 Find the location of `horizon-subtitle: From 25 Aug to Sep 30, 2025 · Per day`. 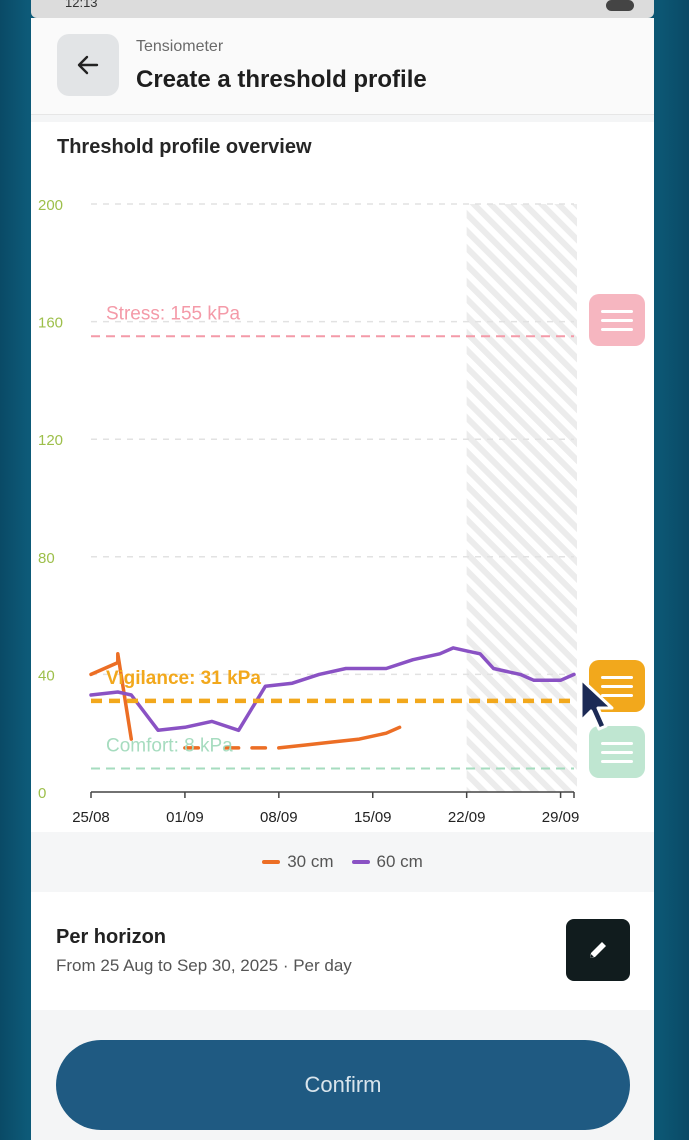

horizon-subtitle: From 25 Aug to Sep 30, 2025 · Per day is located at coordinates (204, 965).